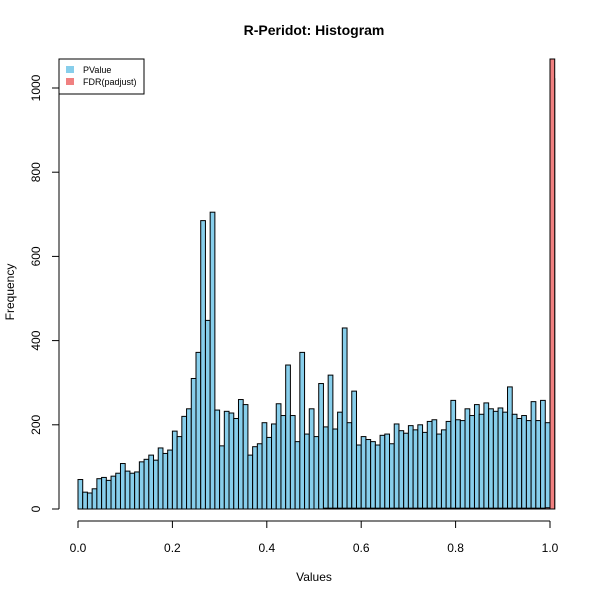 Image resolution: width=600 pixels, height=600 pixels. Describe the element at coordinates (550, 548) in the screenshot. I see `x-tick-label: 1.0` at that location.